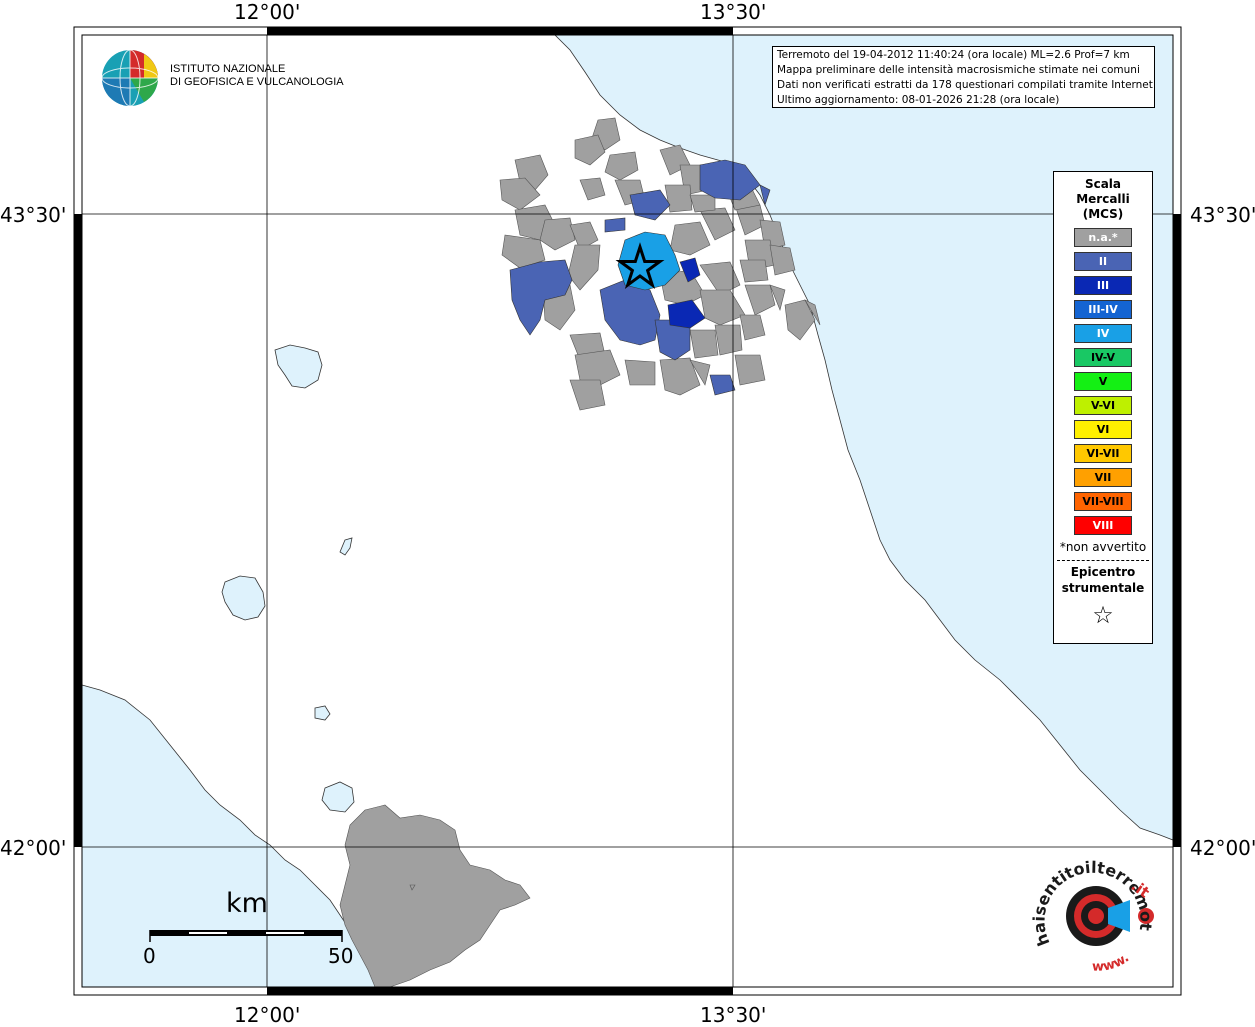 The height and width of the screenshot is (1027, 1255). I want to click on legend-item: IV, so click(1103, 333).